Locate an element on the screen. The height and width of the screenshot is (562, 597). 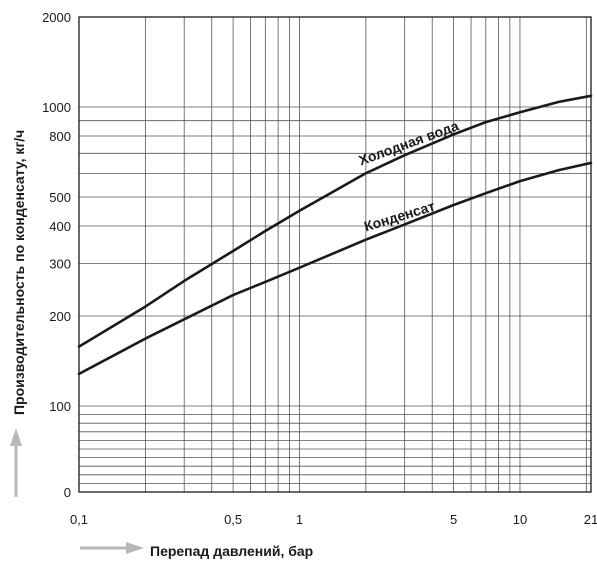
series-label-condensate: Конденсат is located at coordinates (399, 216).